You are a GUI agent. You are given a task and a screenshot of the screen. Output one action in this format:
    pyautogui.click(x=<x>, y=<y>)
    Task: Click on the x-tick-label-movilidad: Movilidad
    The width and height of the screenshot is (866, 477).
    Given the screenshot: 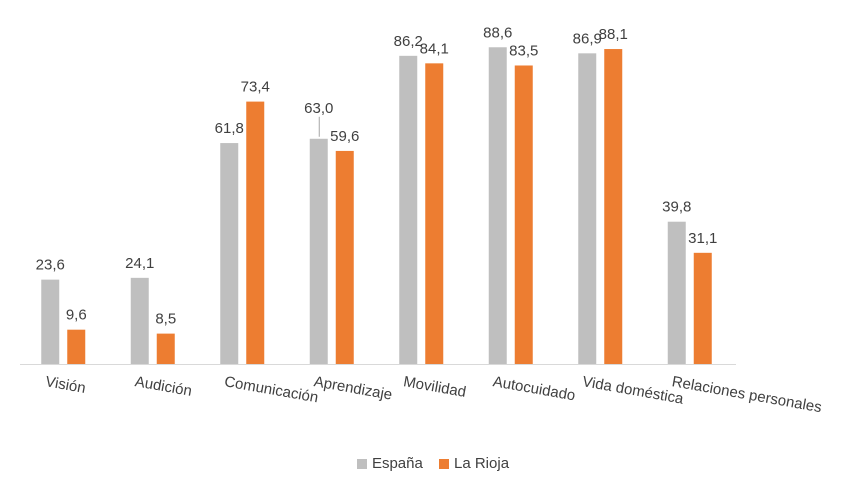 What is the action you would take?
    pyautogui.click(x=434, y=387)
    